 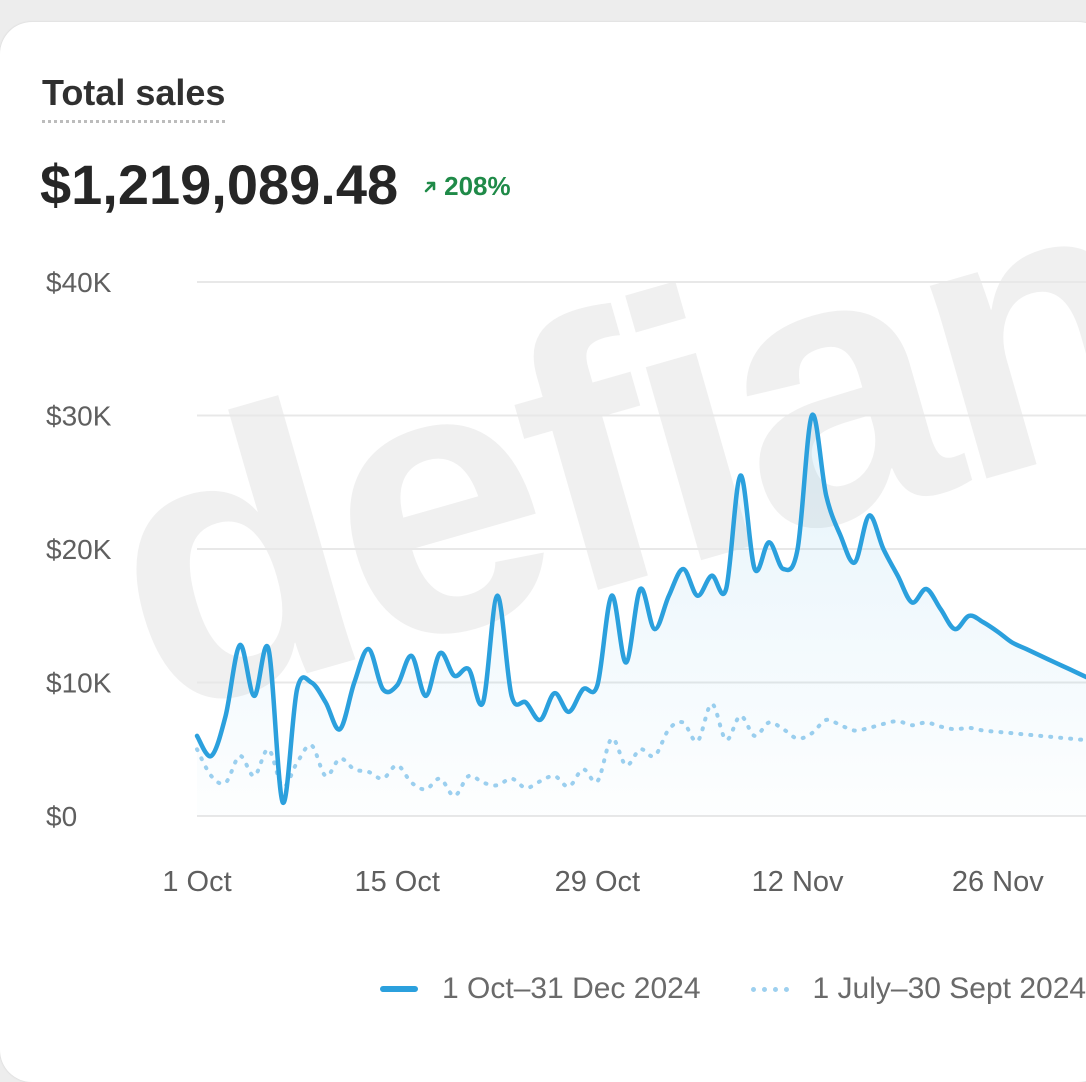 What do you see at coordinates (998, 882) in the screenshot?
I see `x-tick-label: 26 Nov` at bounding box center [998, 882].